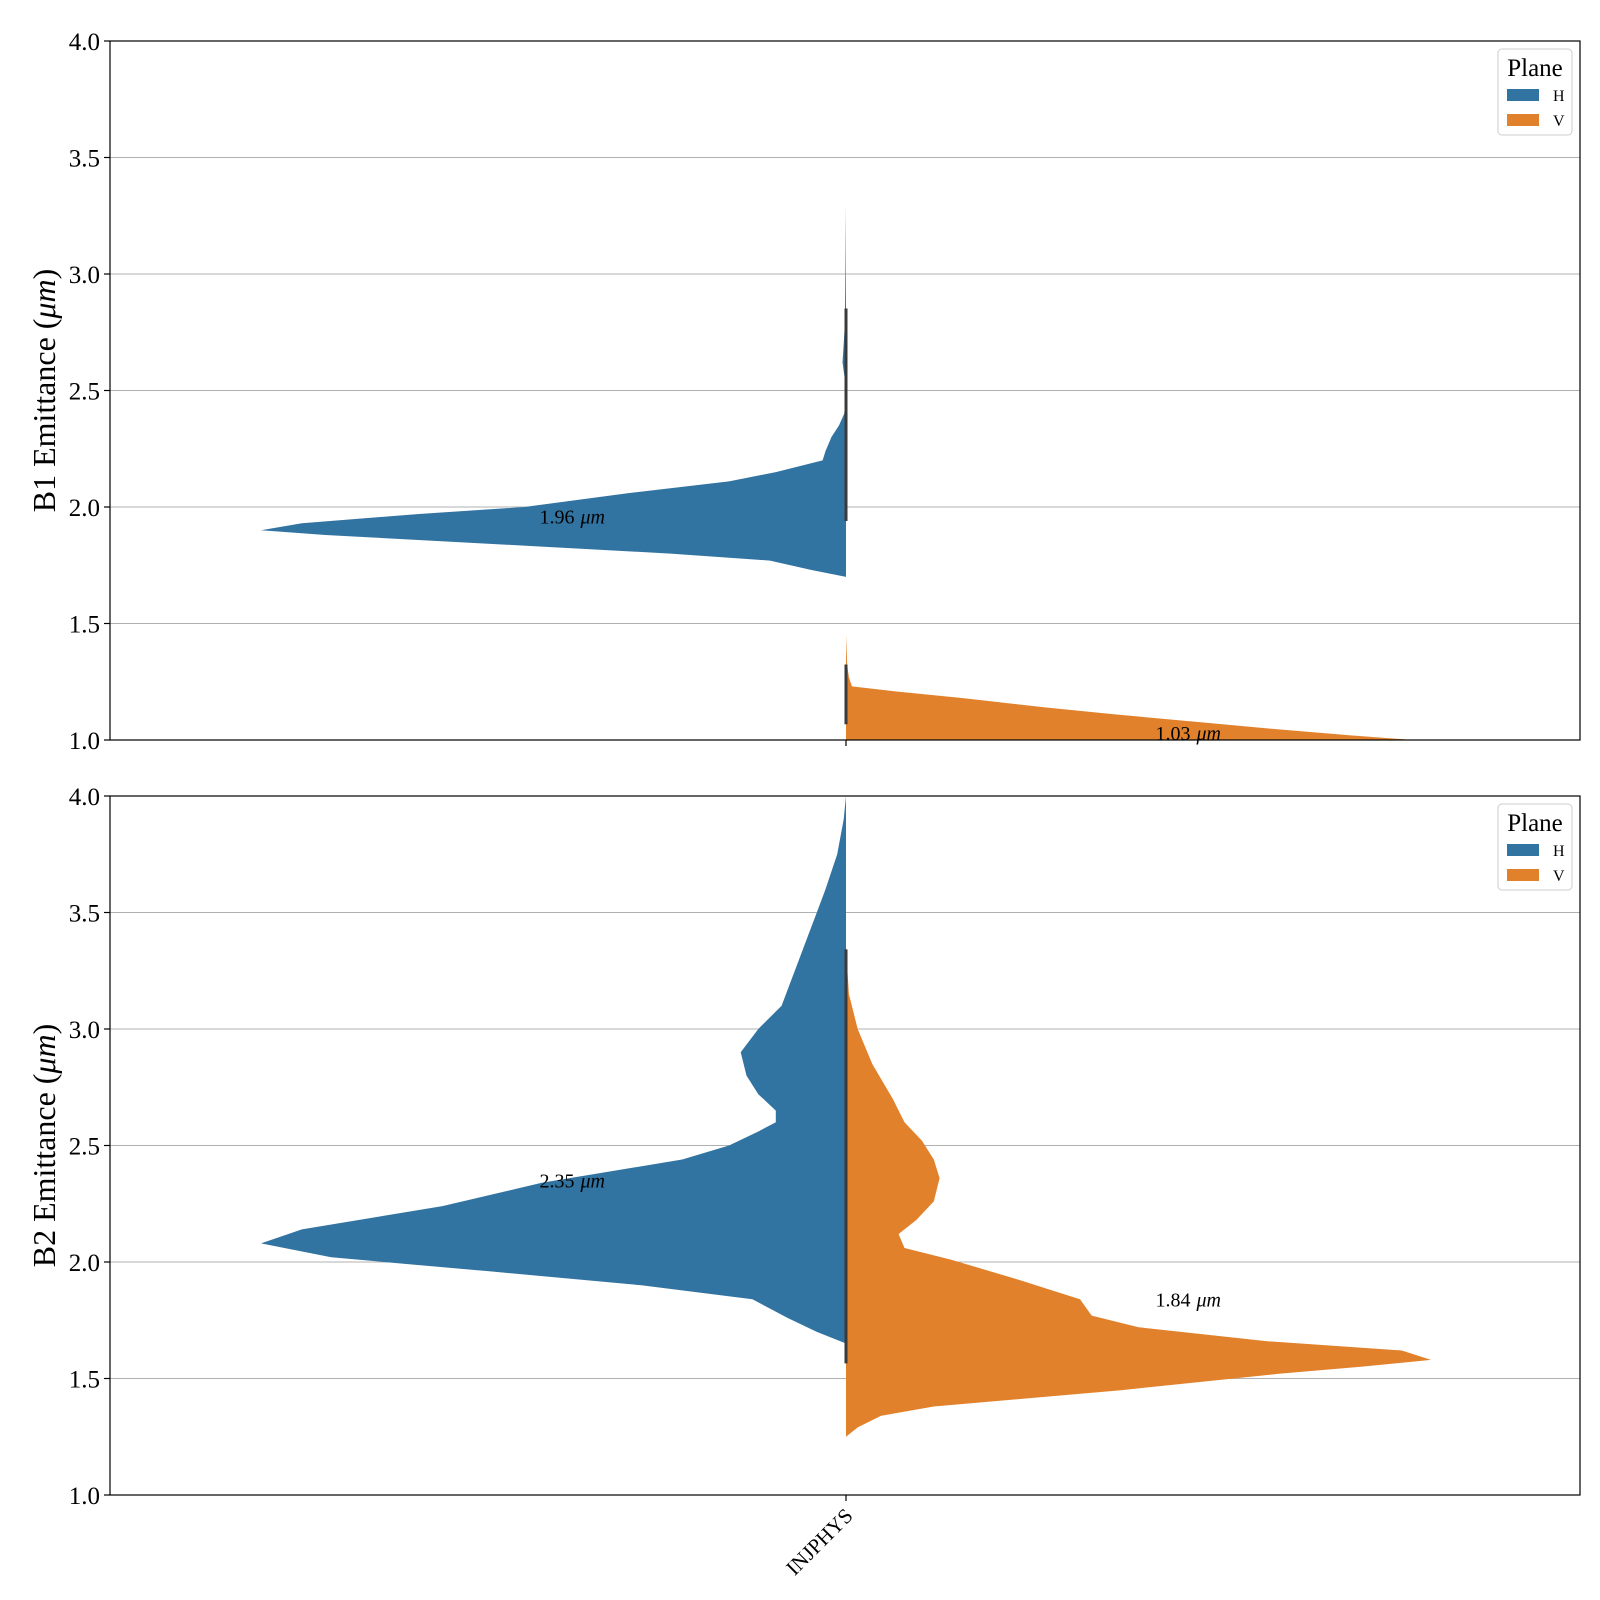 This screenshot has height=1600, width=1600. I want to click on median-value: 1.03, so click(1172, 734).